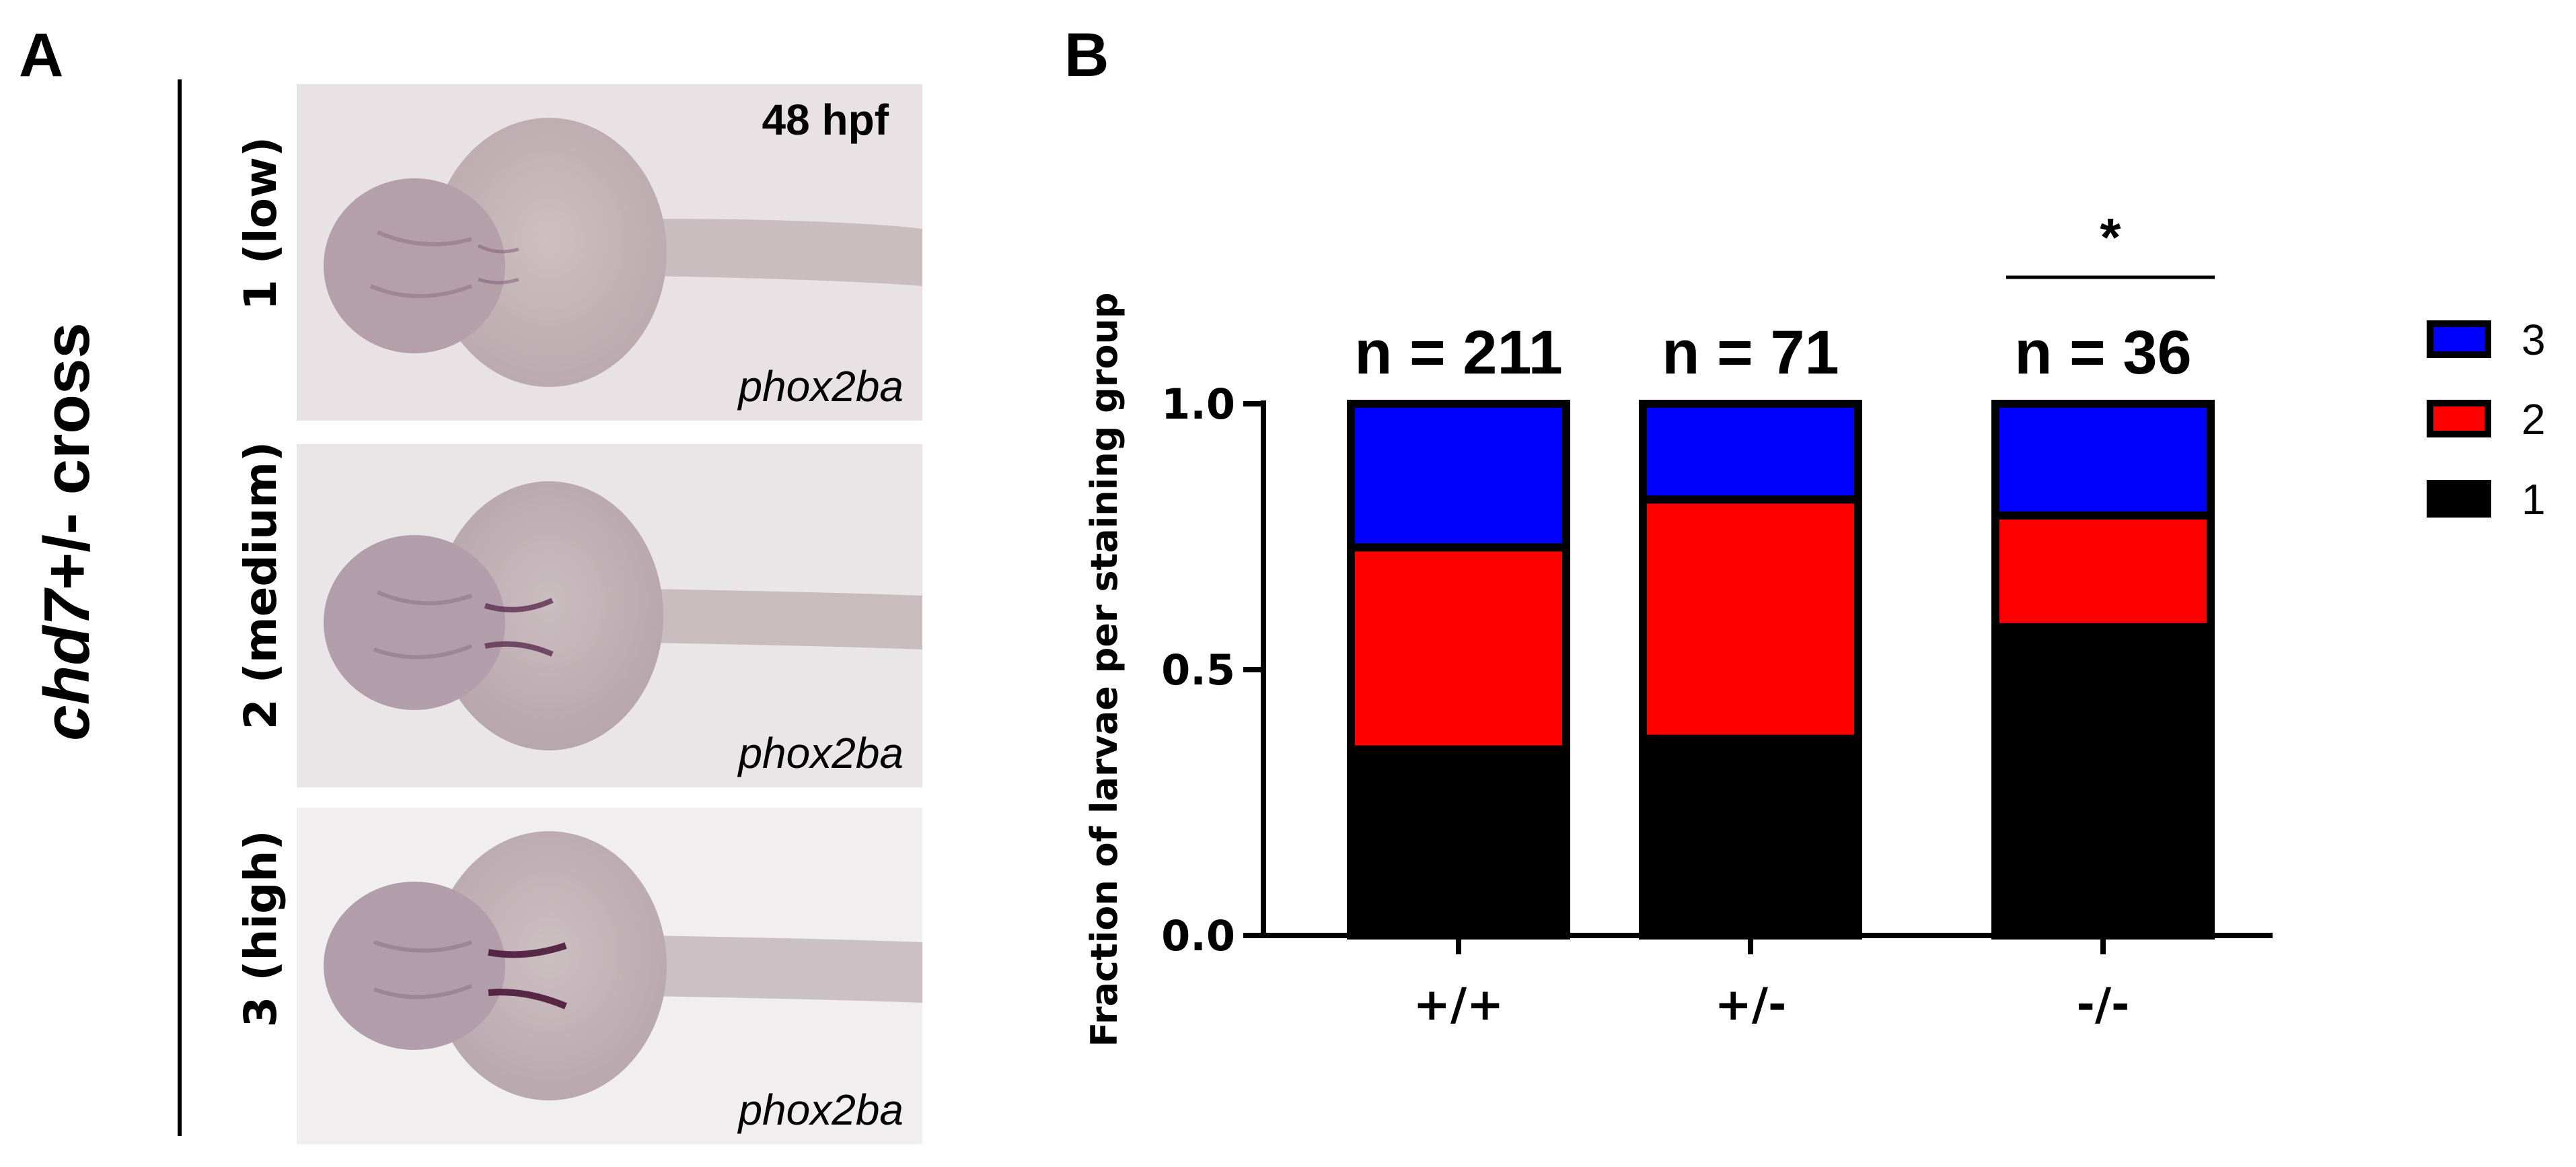  I want to click on gene-label-medium: phox2ba, so click(821, 753).